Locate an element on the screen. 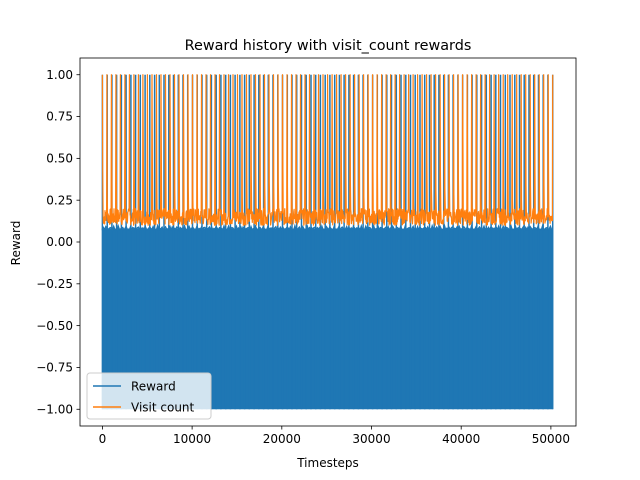 The height and width of the screenshot is (480, 640). reward-series-envelope is located at coordinates (327, 228).